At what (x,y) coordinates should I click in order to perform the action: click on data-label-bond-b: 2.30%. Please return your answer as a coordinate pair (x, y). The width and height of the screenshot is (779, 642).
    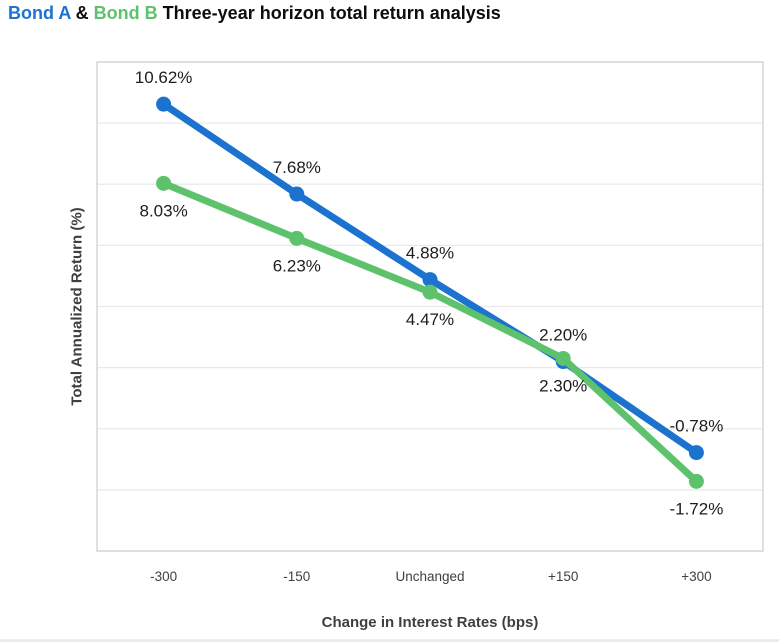
    Looking at the image, I should click on (563, 385).